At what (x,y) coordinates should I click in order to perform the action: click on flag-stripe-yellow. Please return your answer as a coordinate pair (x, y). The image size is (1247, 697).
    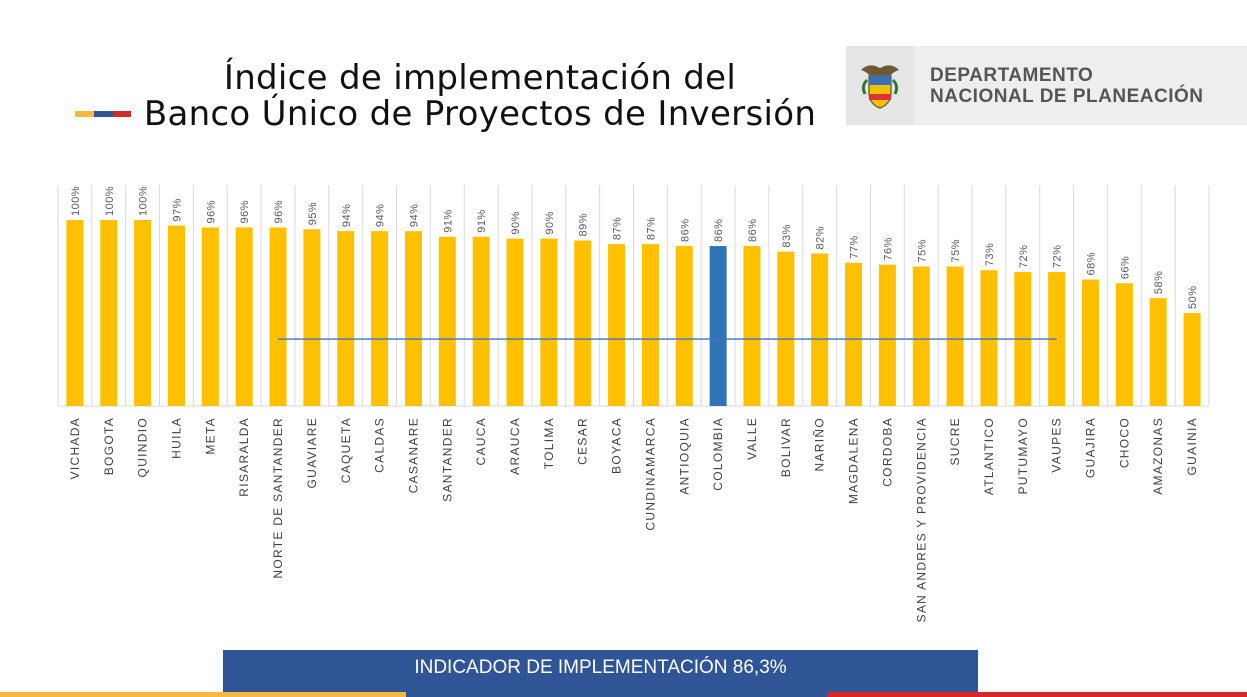
    Looking at the image, I should click on (84, 114).